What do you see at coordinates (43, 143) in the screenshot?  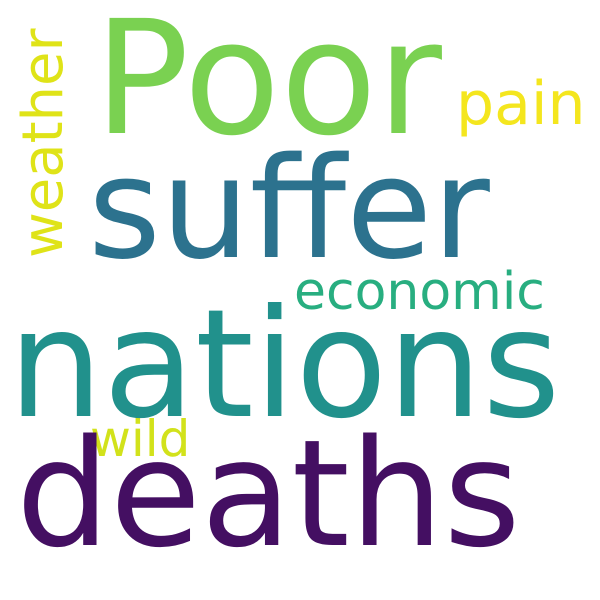 I see `word-weather: weather` at bounding box center [43, 143].